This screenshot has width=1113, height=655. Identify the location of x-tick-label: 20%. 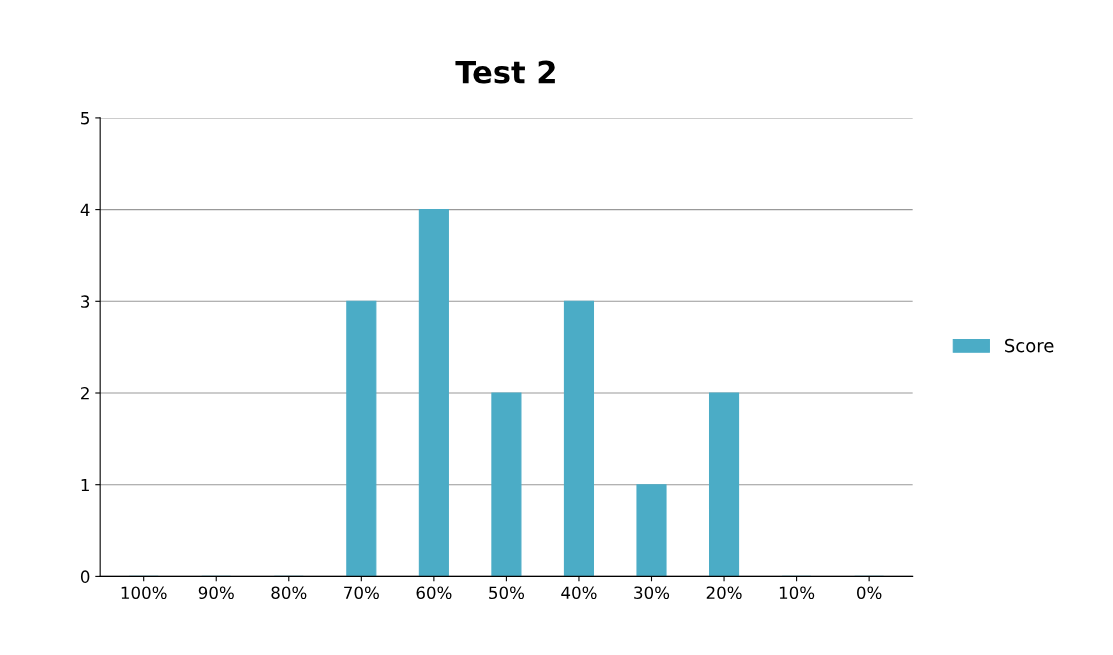
(724, 593).